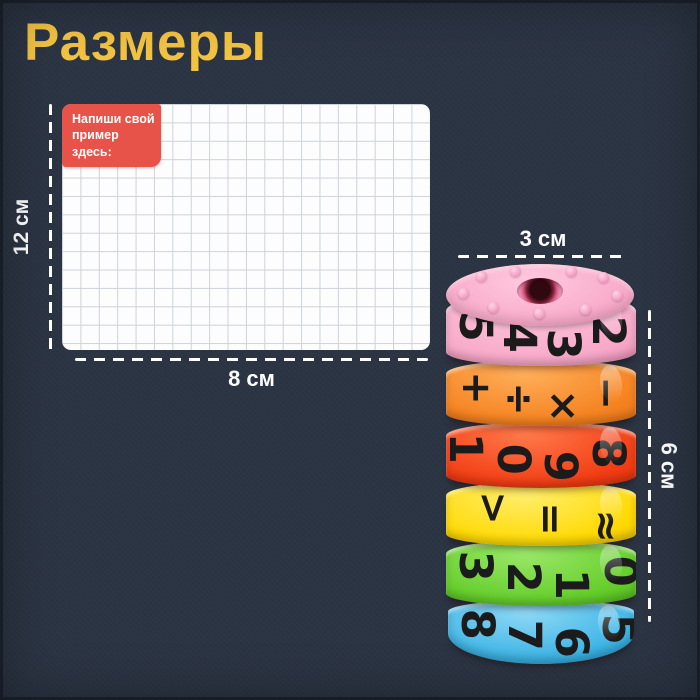 Image resolution: width=700 pixels, height=700 pixels. What do you see at coordinates (543, 238) in the screenshot?
I see `diameter-dimension-label: 3 см` at bounding box center [543, 238].